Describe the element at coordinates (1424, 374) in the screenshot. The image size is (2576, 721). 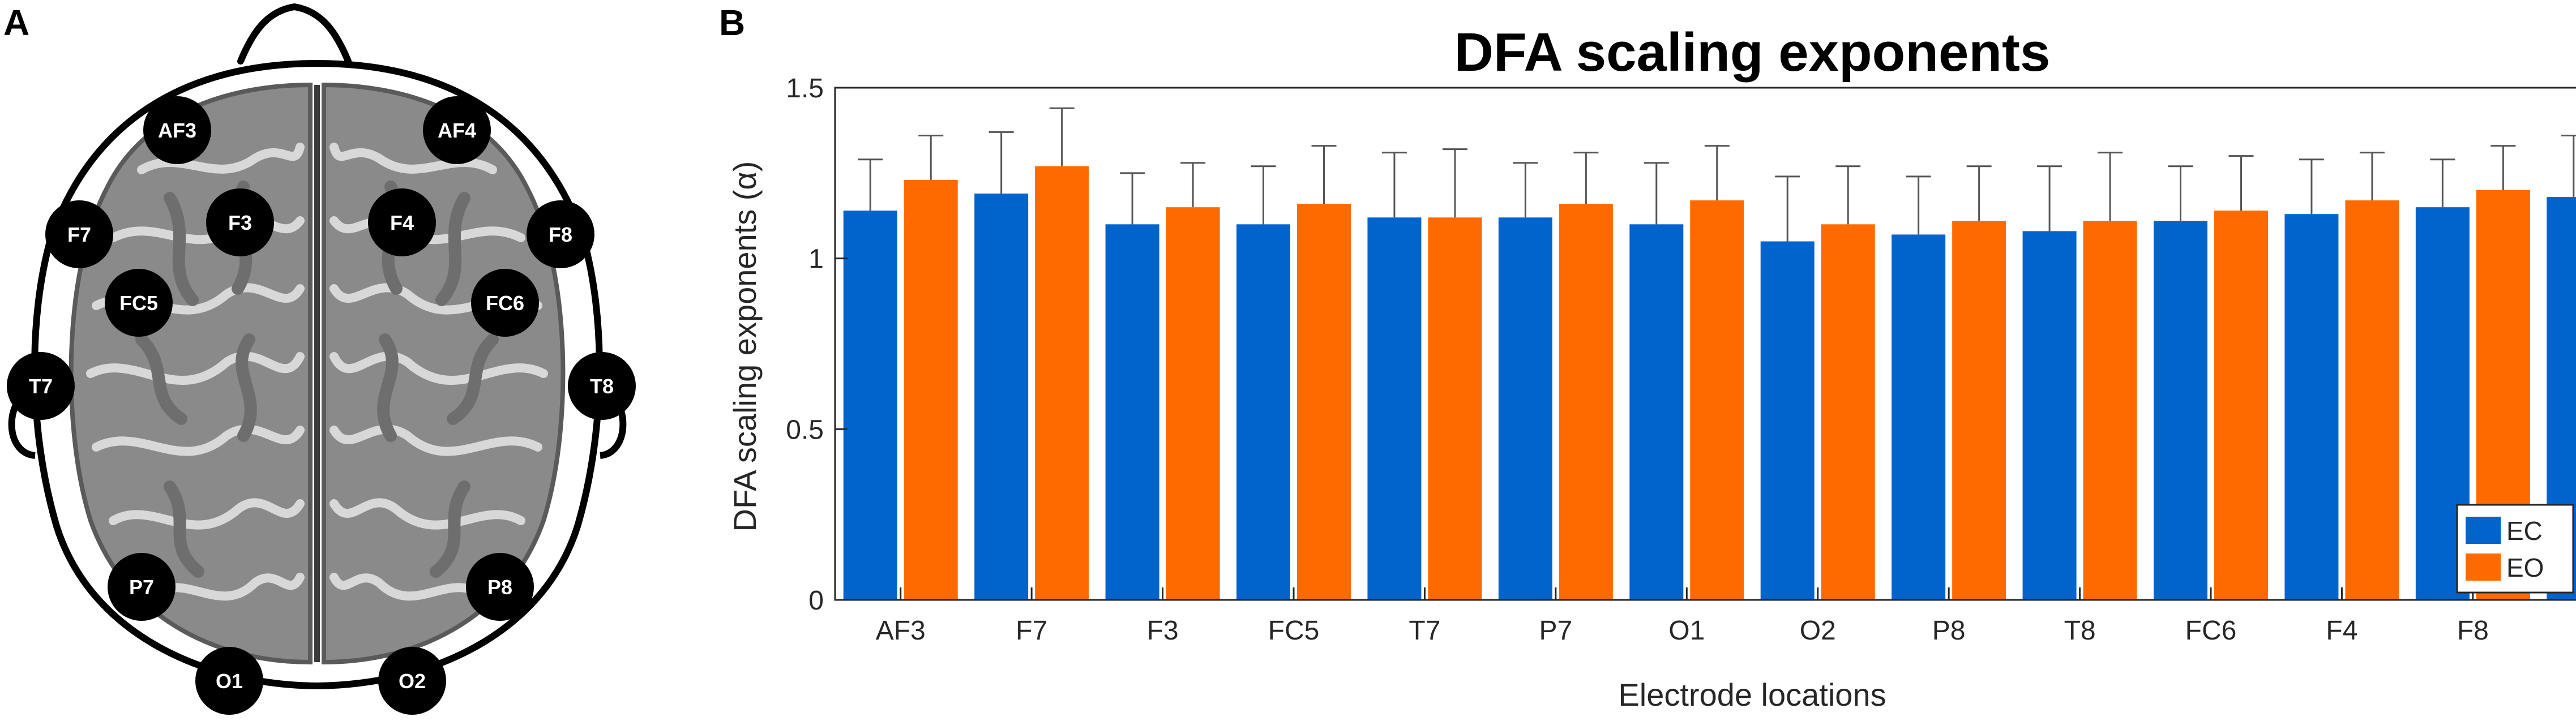
I see `bar-group-t7` at that location.